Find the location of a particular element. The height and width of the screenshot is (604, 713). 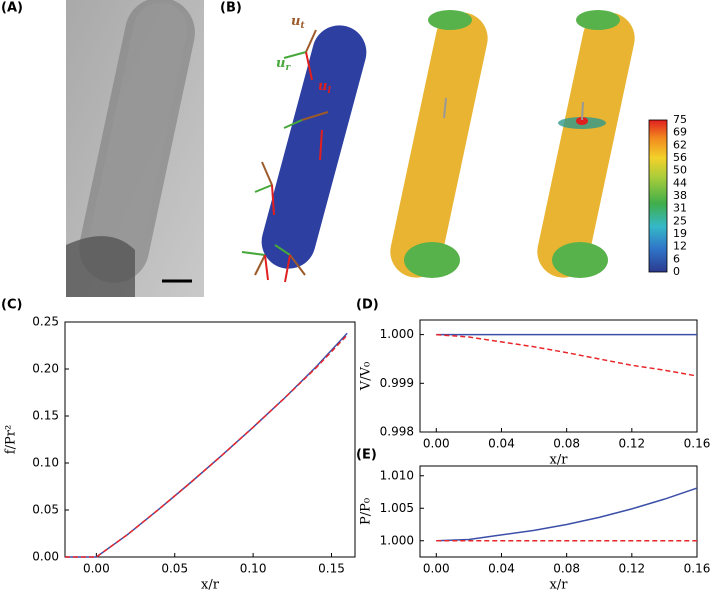

colorbar-tick-label: 69 is located at coordinates (680, 132).